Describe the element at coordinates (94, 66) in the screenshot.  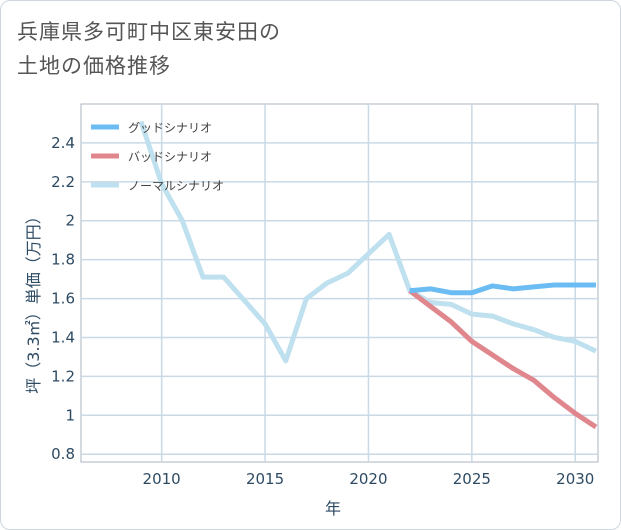
I see `title-line-2: 土地の価格推移` at that location.